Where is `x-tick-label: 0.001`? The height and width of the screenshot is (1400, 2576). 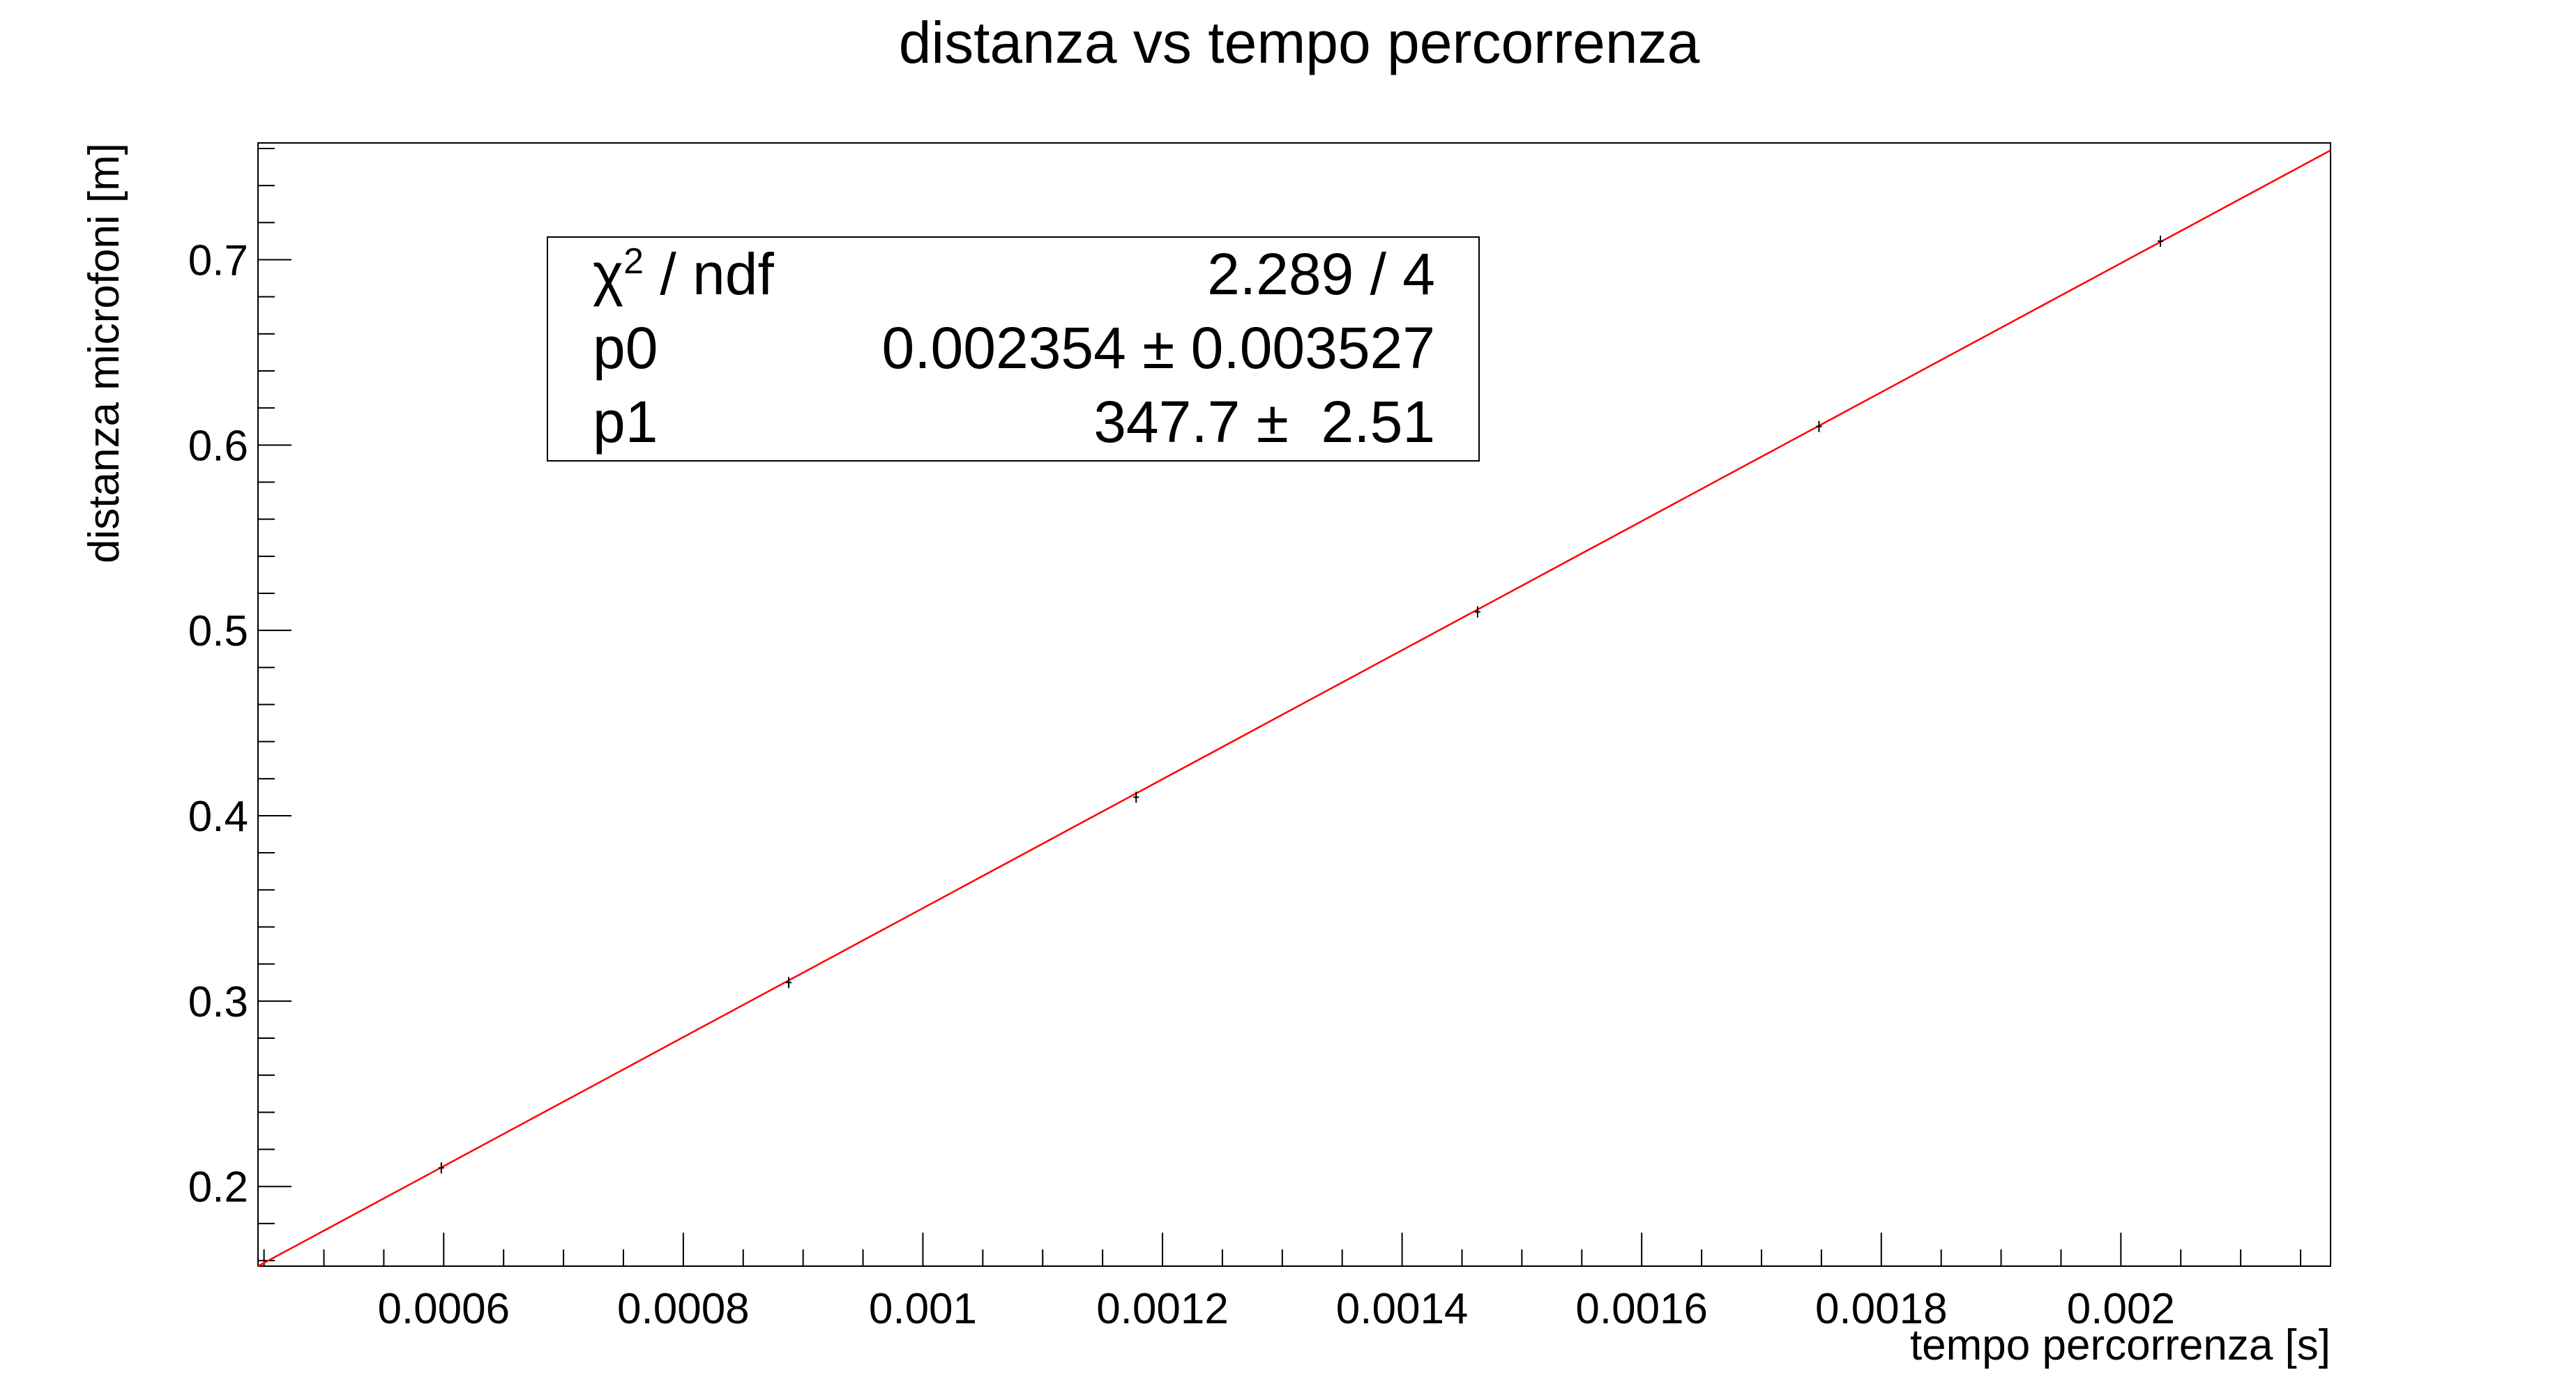
x-tick-label: 0.001 is located at coordinates (923, 1309).